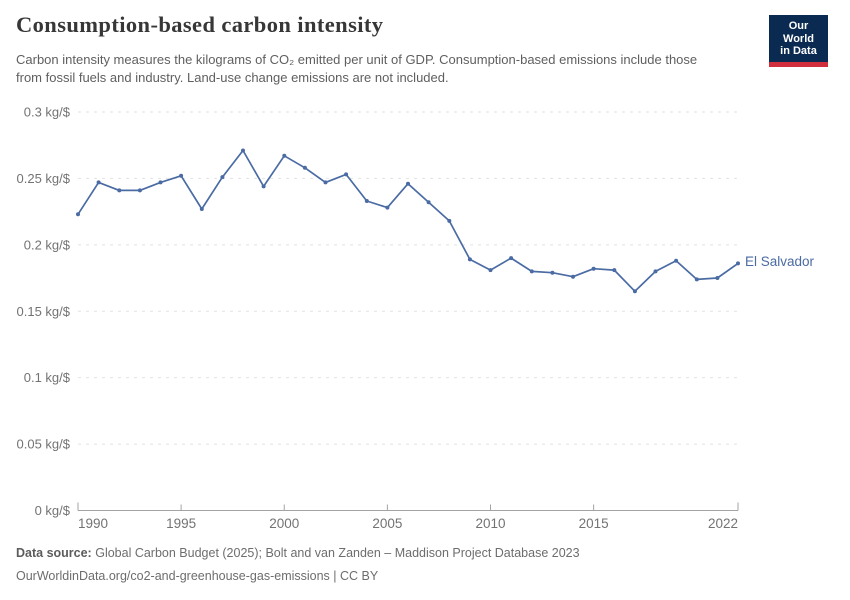 Image resolution: width=850 pixels, height=600 pixels. I want to click on x-axis-tick-label: 2010, so click(490, 523).